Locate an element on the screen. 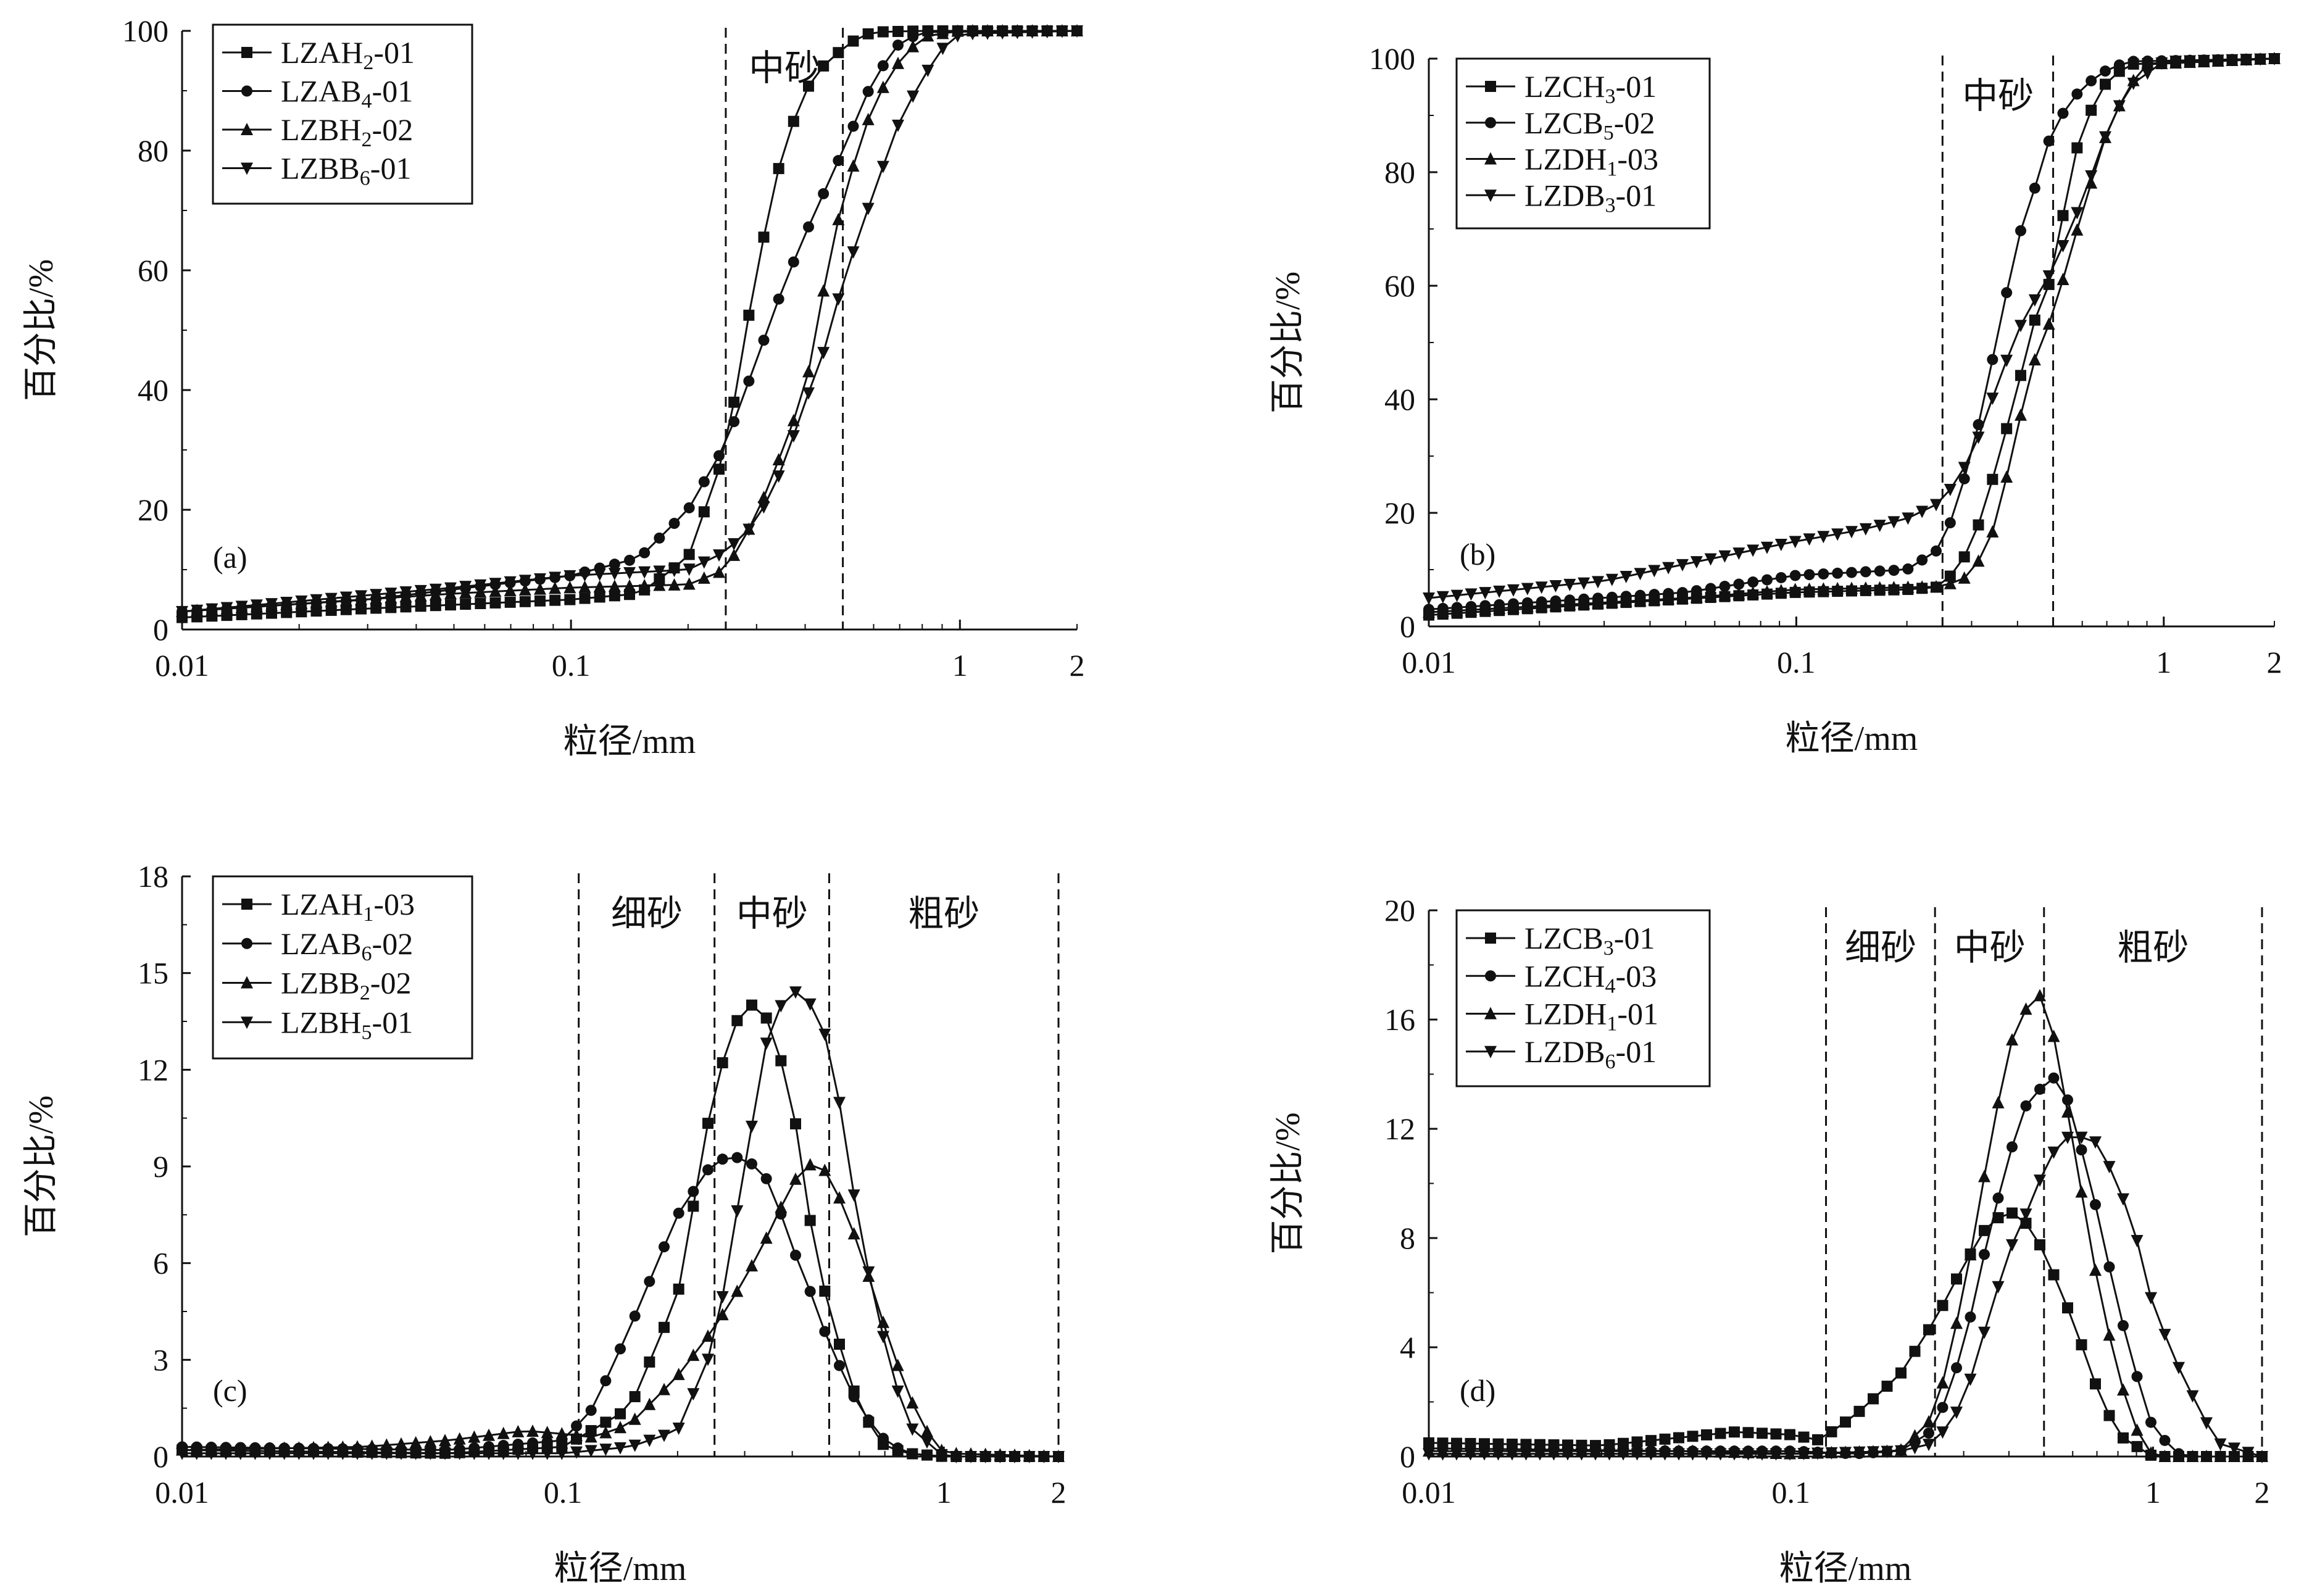 The width and height of the screenshot is (2304, 1596). y-axis-title: 百分比/% is located at coordinates (1288, 1183).